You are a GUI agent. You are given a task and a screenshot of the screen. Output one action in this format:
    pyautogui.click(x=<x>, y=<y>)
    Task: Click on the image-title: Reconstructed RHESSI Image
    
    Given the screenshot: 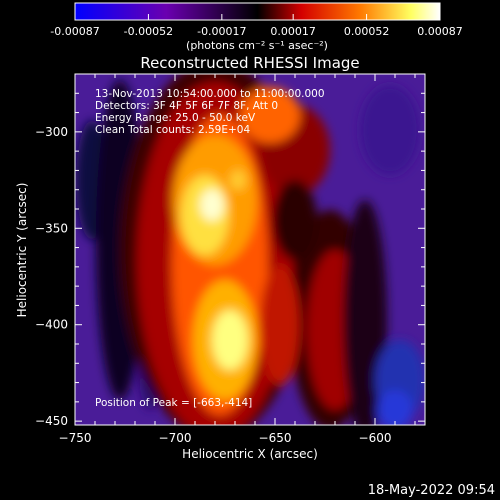 What is the action you would take?
    pyautogui.click(x=249, y=63)
    